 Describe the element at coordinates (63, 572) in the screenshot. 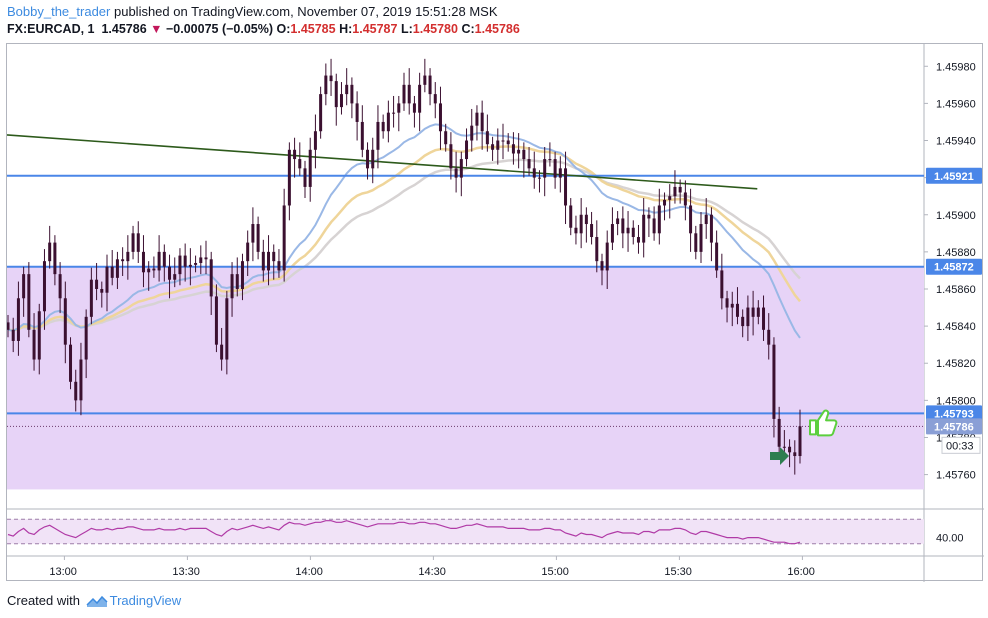

I see `time-tick-label: 13:00` at that location.